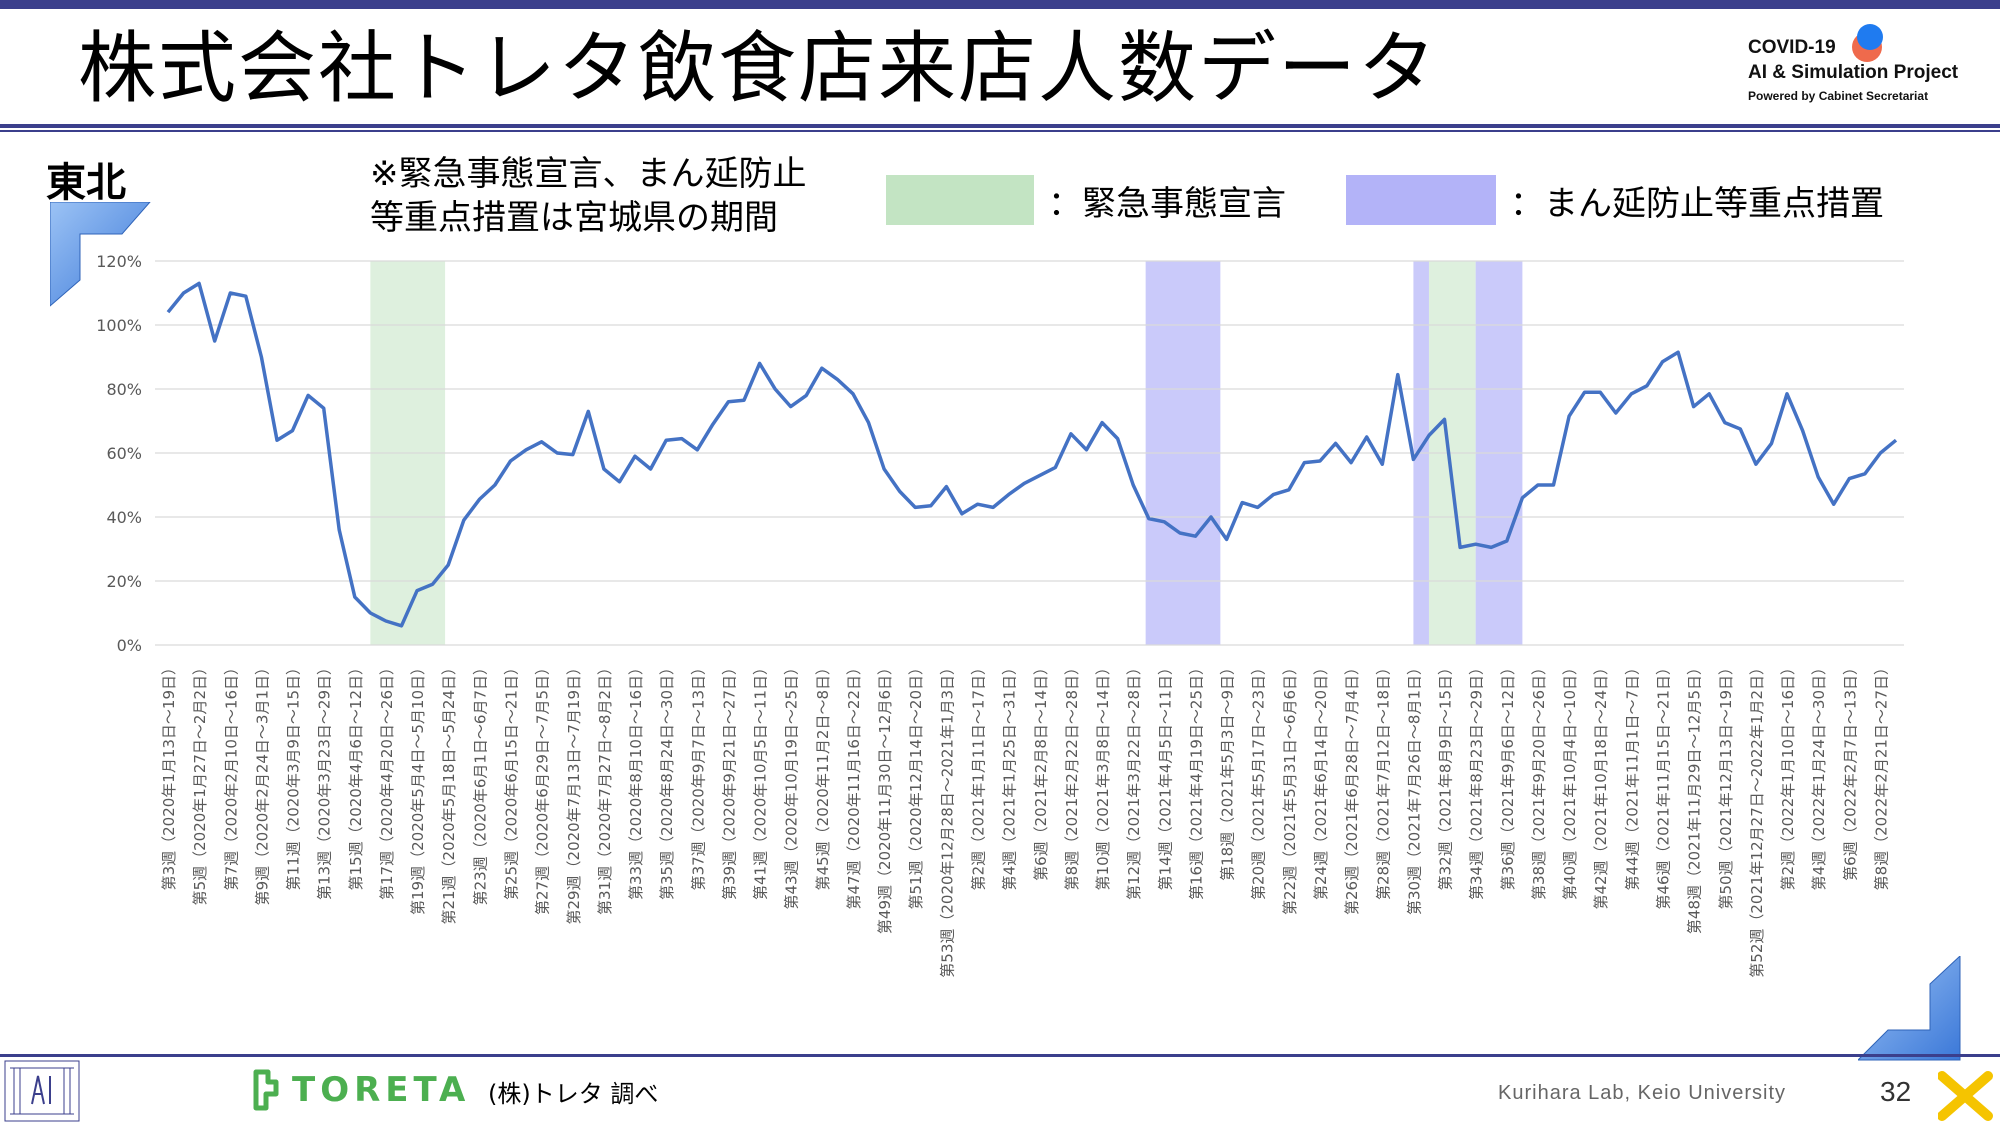 The height and width of the screenshot is (1125, 2000). Describe the element at coordinates (1072, 775) in the screenshot. I see `x-tick-label: 第8週（2021年2月22日～28日）` at that location.